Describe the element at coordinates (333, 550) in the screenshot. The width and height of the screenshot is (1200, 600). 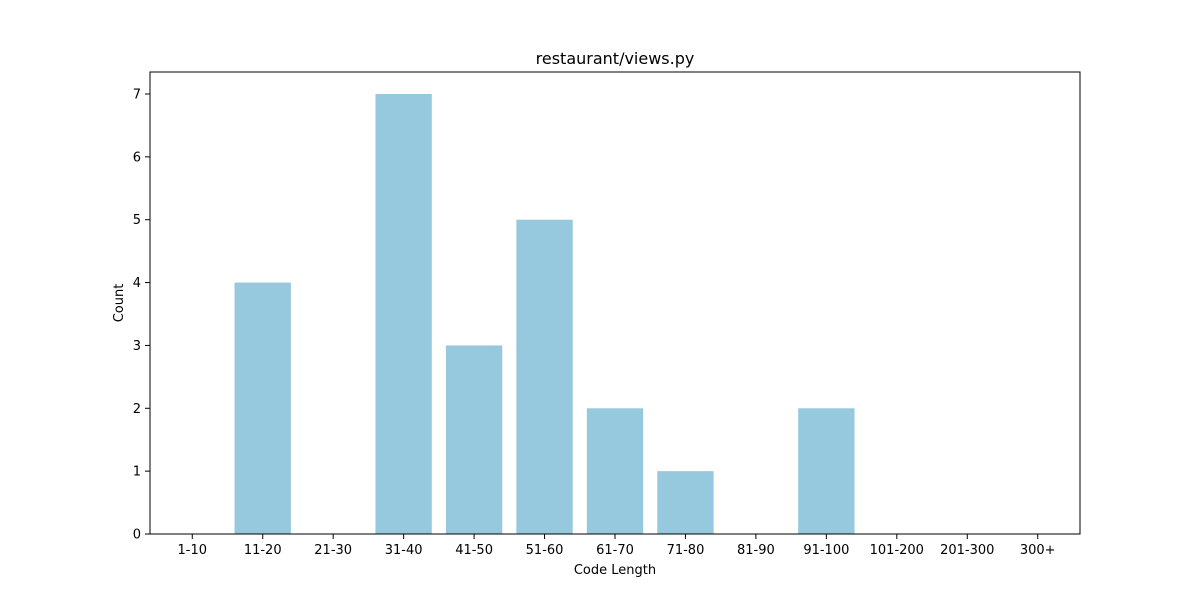
I see `x-tick-label: 21-30` at that location.